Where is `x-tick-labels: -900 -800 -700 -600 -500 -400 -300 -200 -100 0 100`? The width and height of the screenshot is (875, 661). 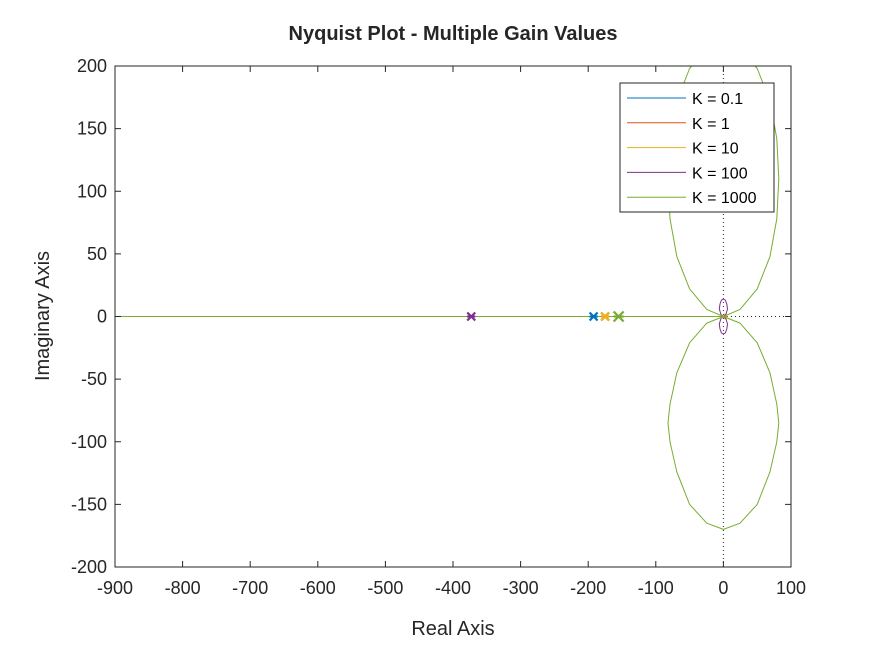 x-tick-labels: -900 -800 -700 -600 -500 -400 -300 -200 -100 0 100 is located at coordinates (451, 588).